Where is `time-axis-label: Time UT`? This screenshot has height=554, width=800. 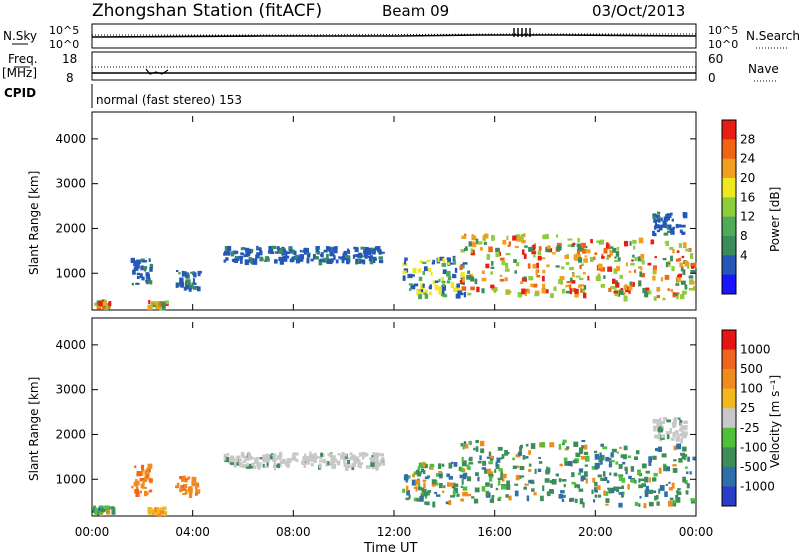
time-axis-label: Time UT is located at coordinates (390, 547).